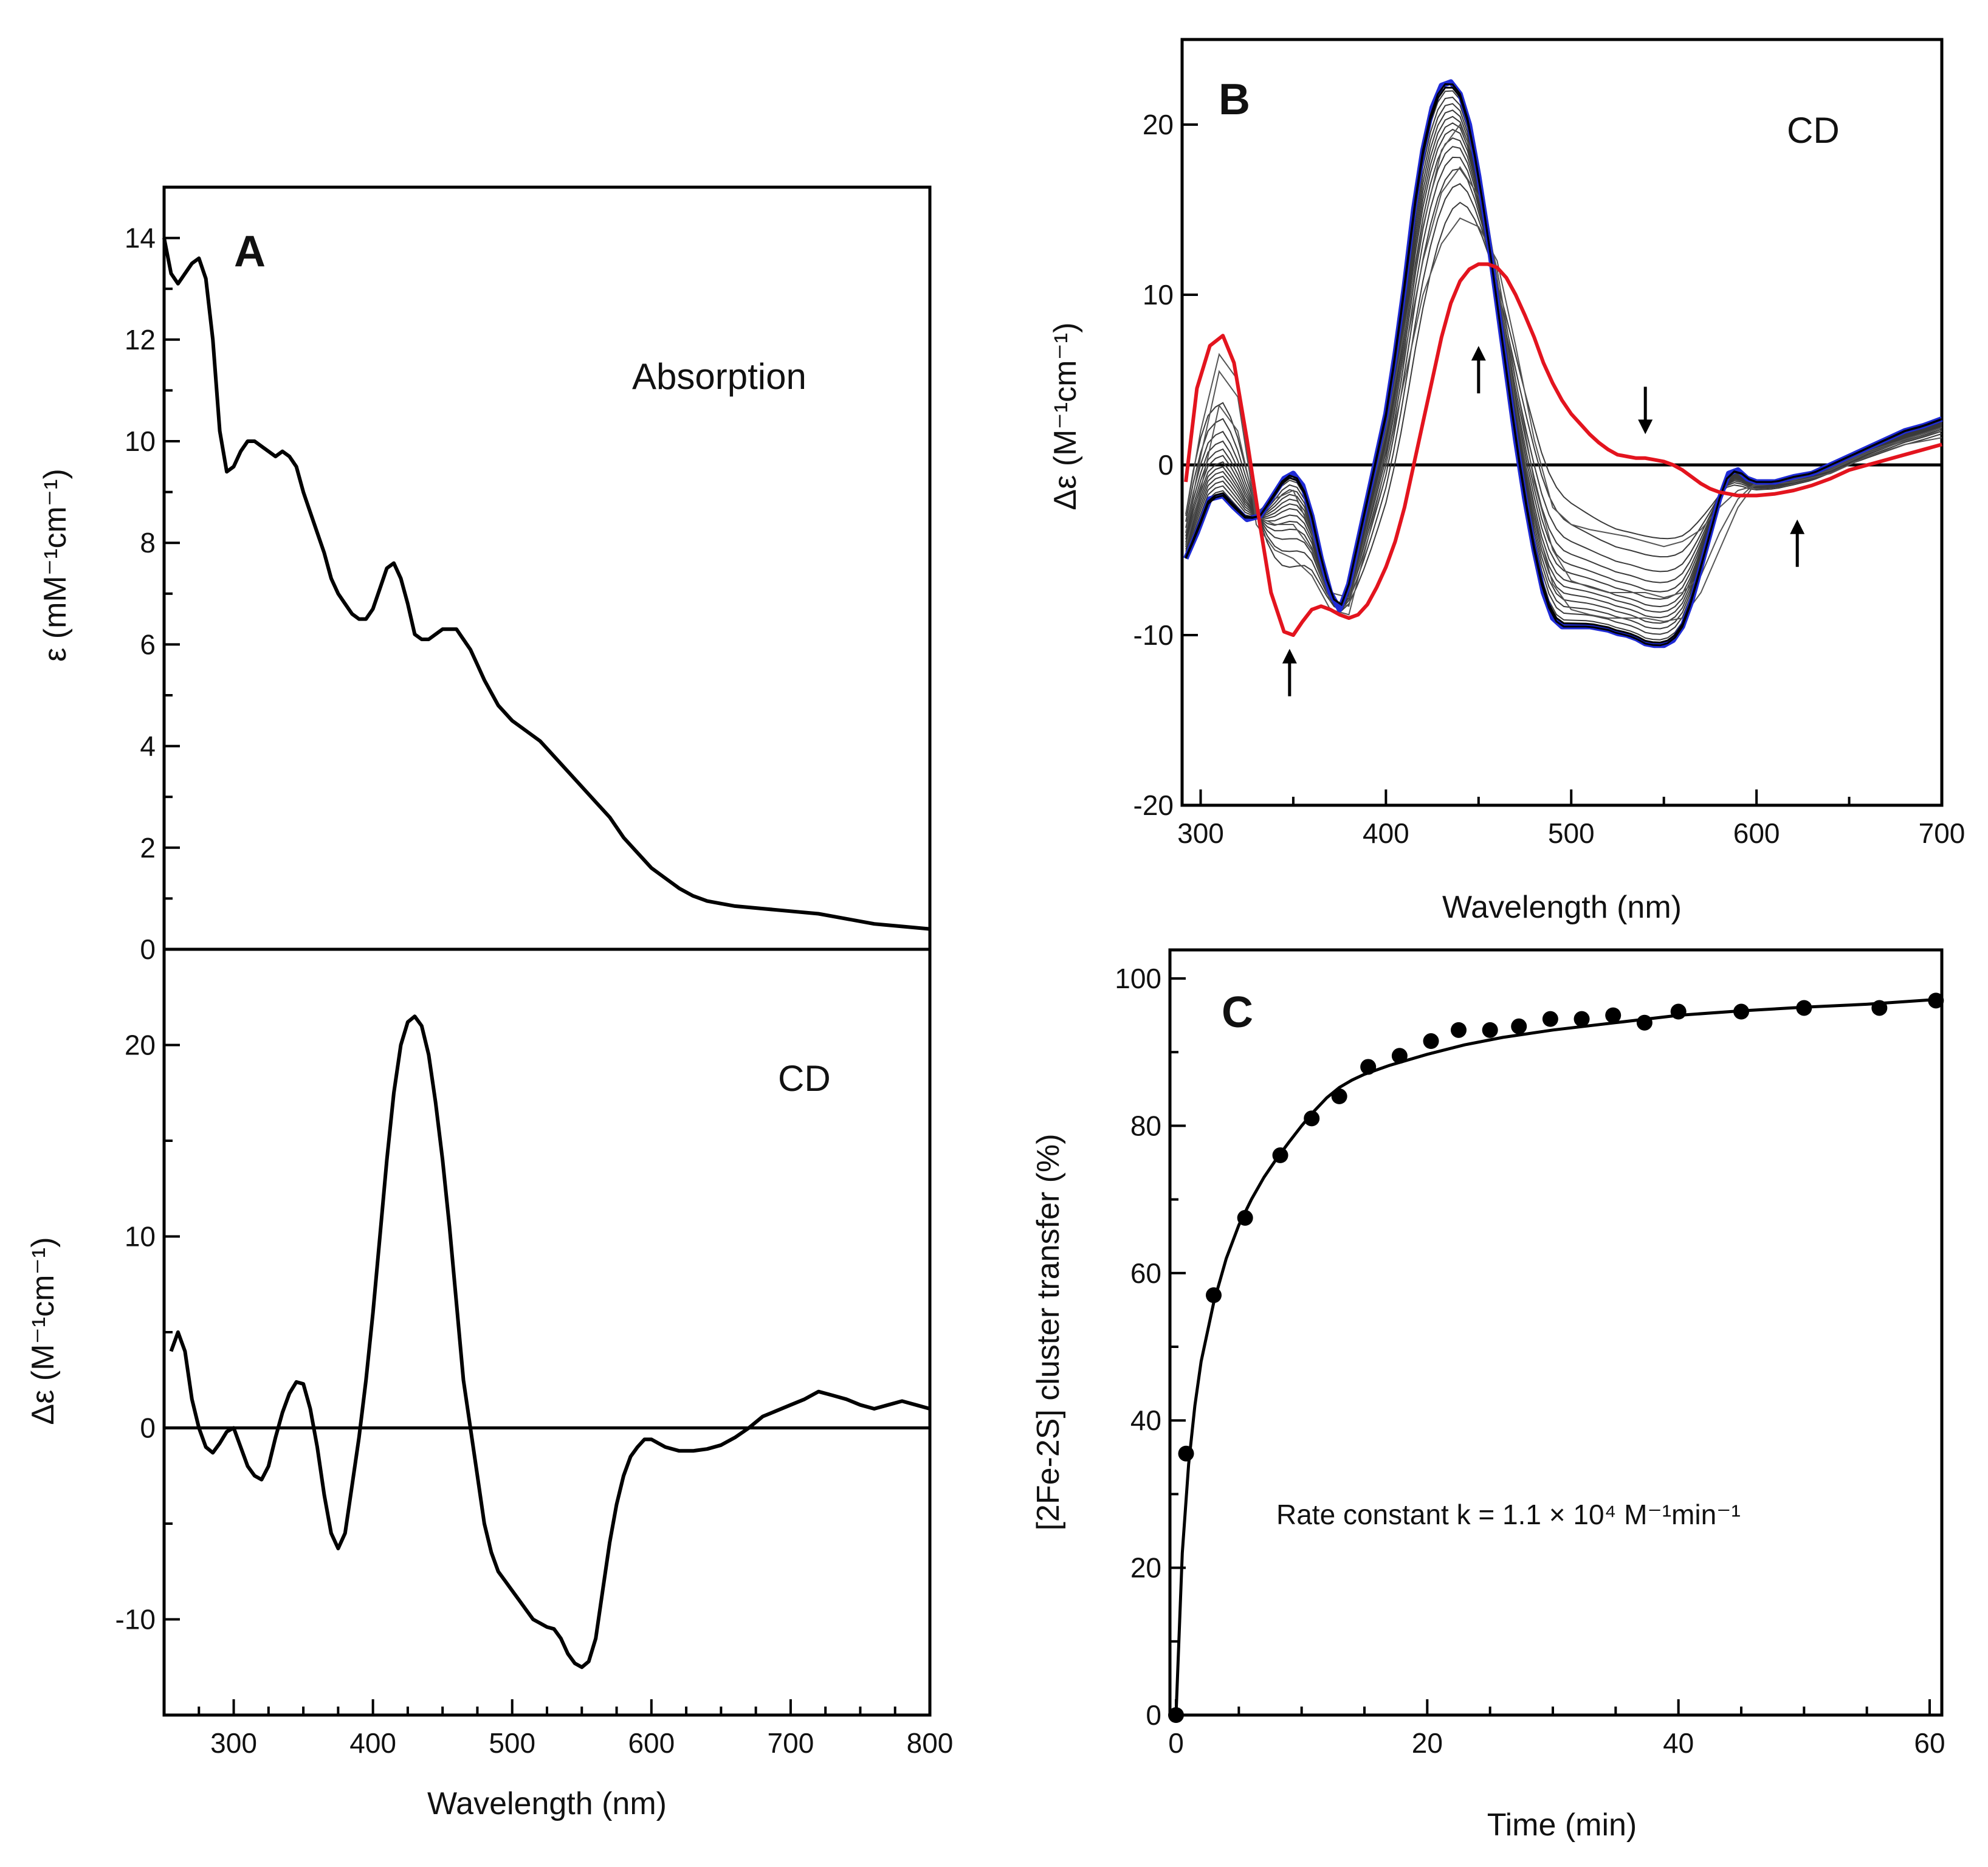 The width and height of the screenshot is (1988, 1867). Describe the element at coordinates (1543, 521) in the screenshot. I see `panel-b-arrows` at that location.